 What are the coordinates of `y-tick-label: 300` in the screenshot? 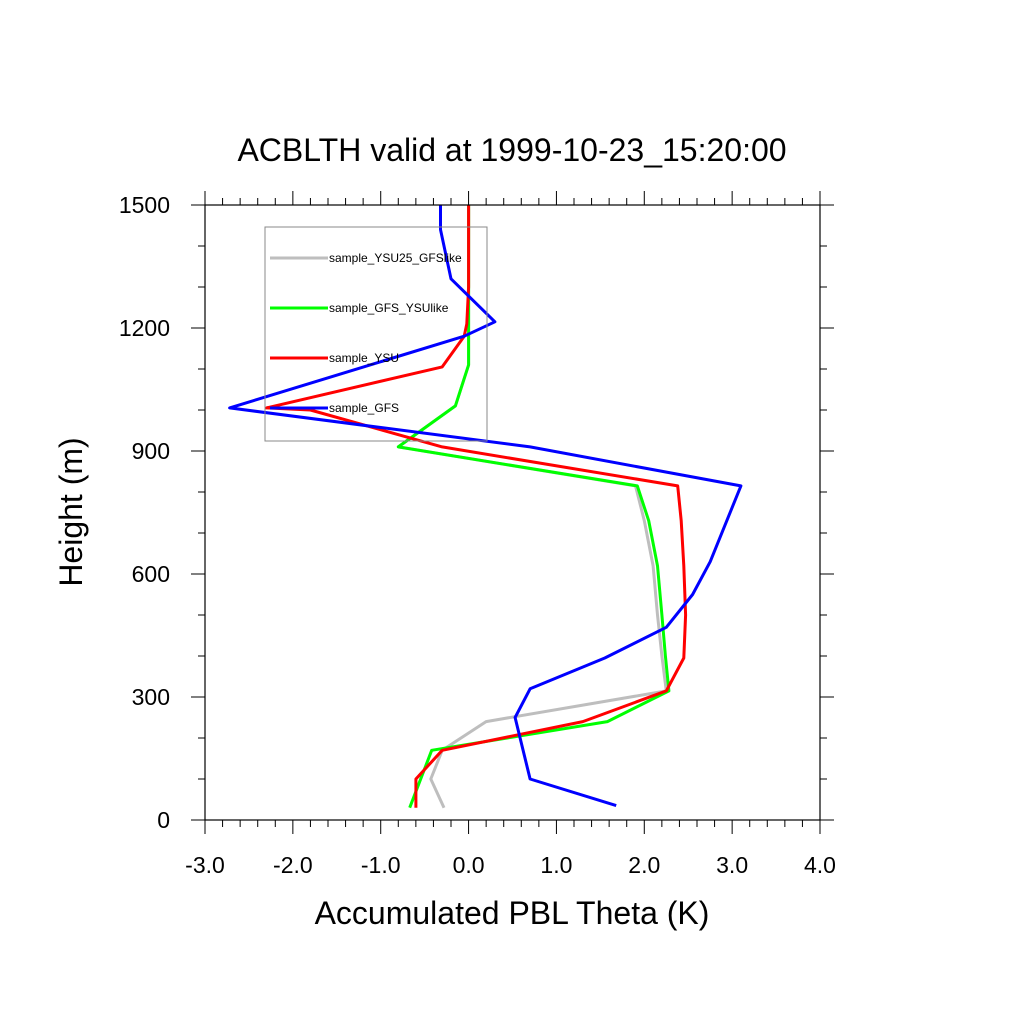 It's located at (151, 697).